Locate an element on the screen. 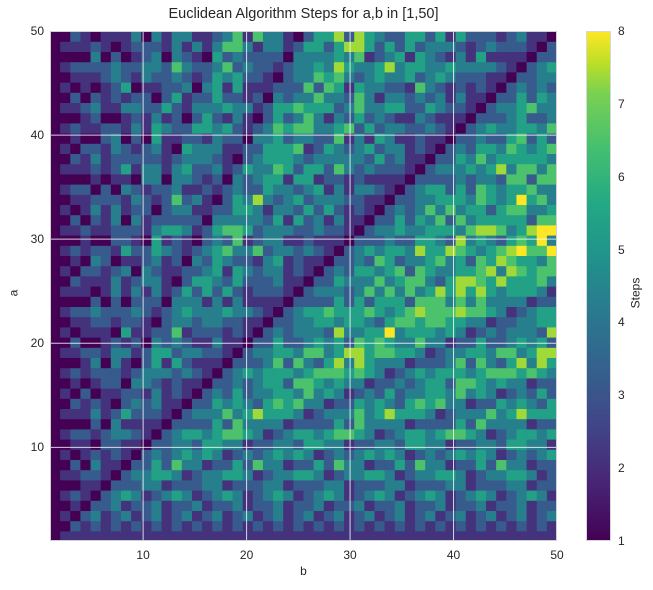 The image size is (653, 590). colorbar-tick-label: 5 is located at coordinates (621, 249).